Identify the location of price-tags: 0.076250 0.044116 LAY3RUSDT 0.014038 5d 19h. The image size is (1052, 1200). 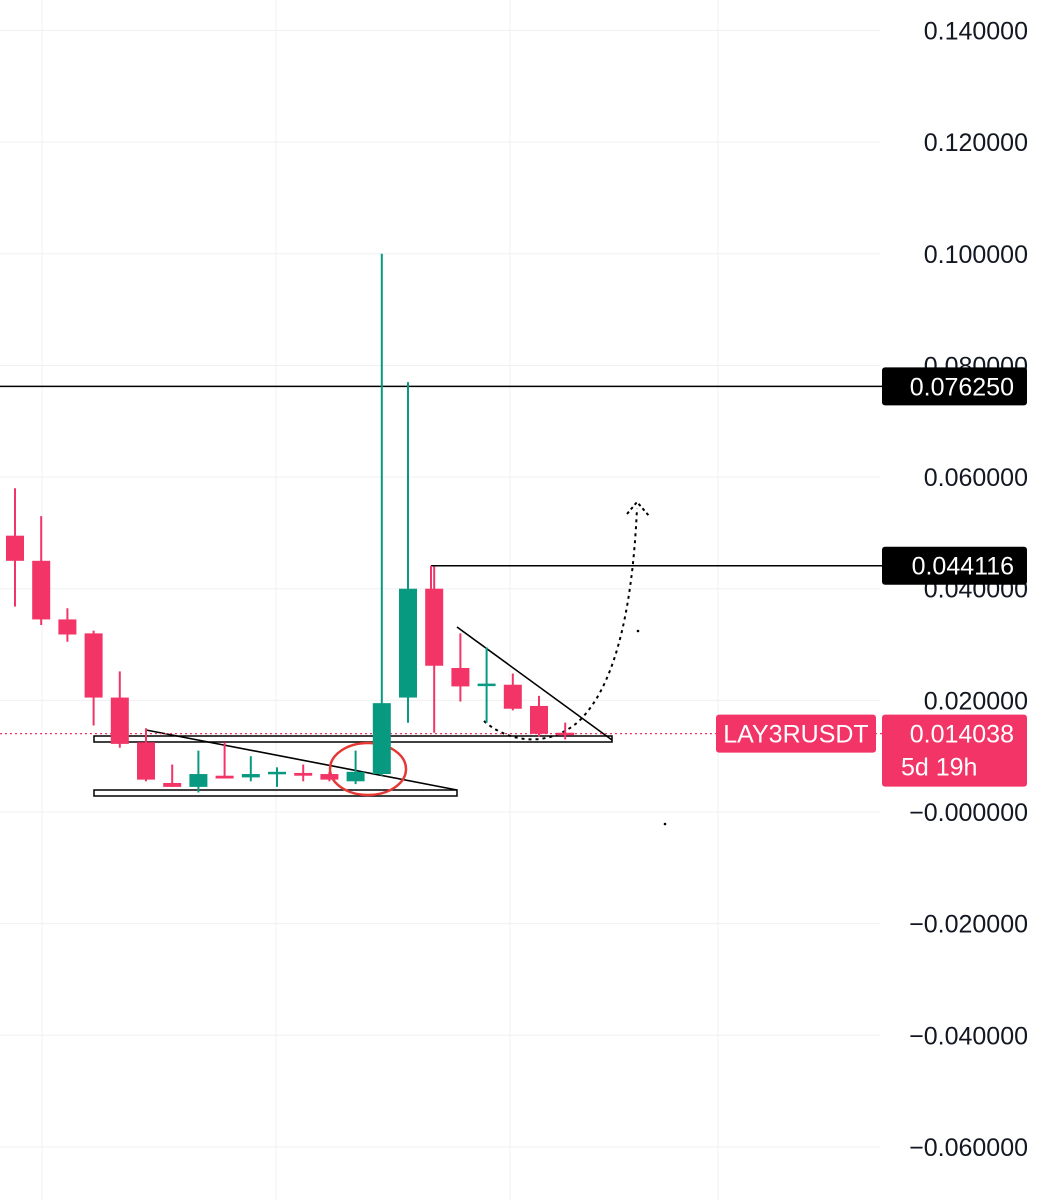
(871, 577).